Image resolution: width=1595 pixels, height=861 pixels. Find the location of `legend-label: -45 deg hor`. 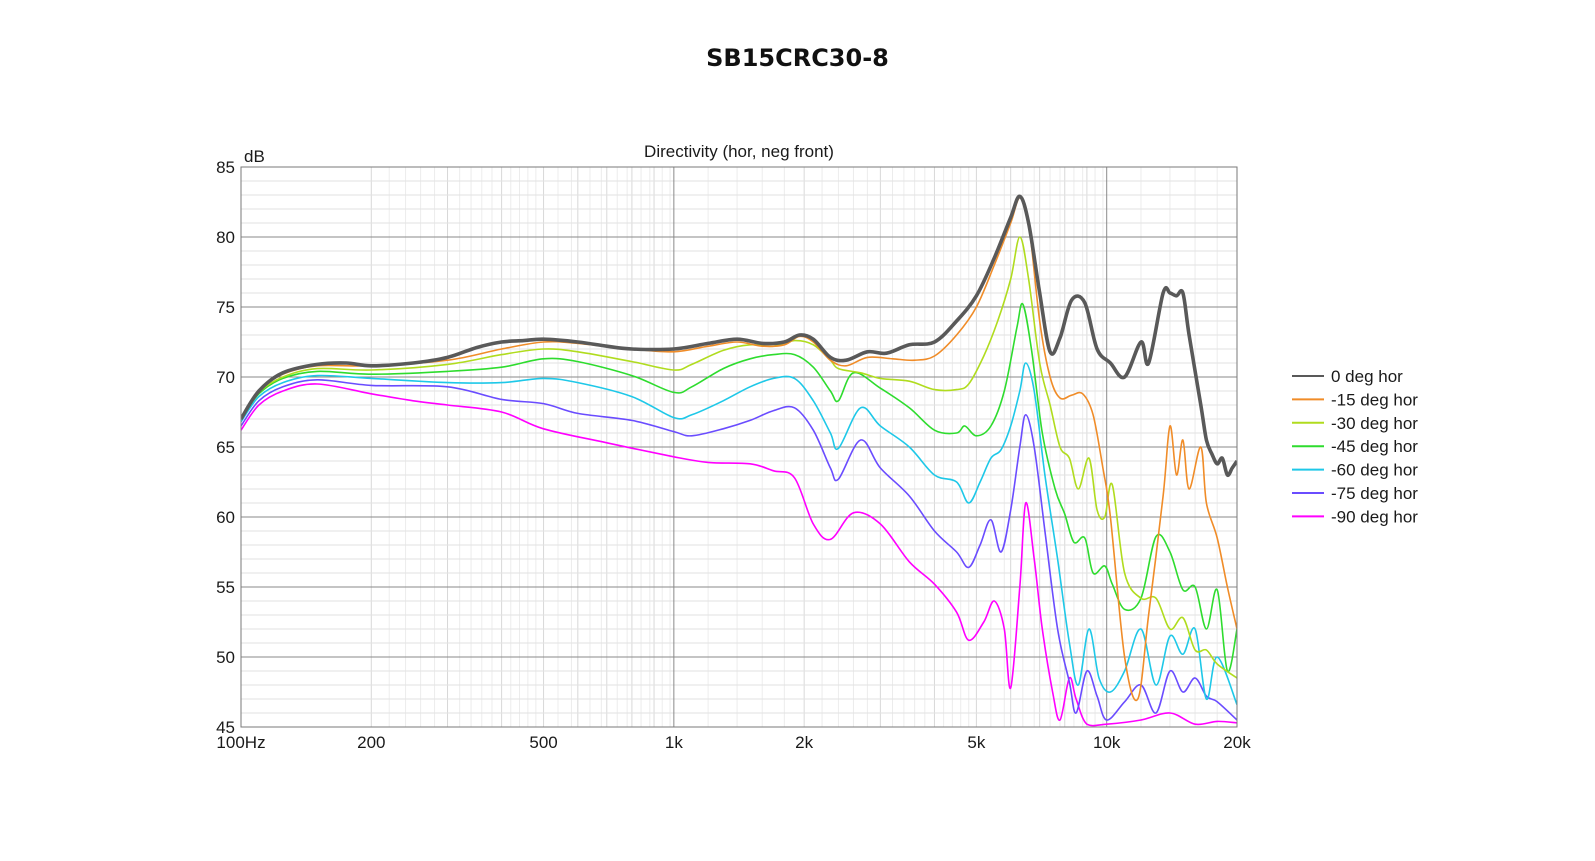

legend-label: -45 deg hor is located at coordinates (1374, 446).